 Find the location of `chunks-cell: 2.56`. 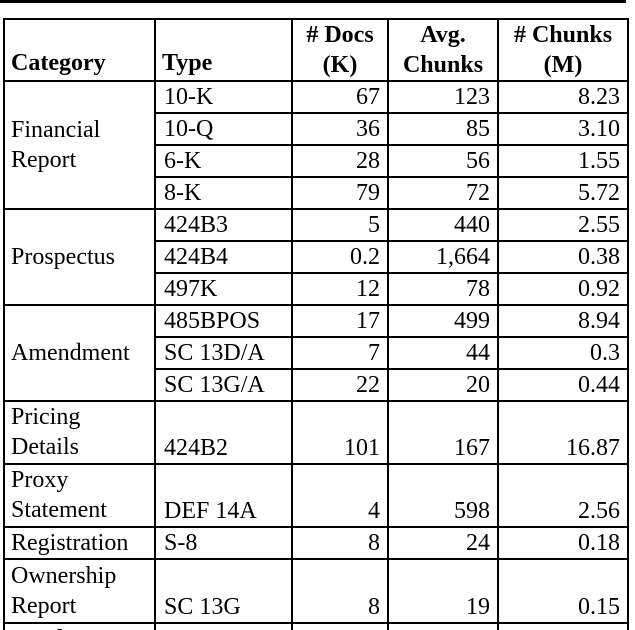

chunks-cell: 2.56 is located at coordinates (563, 495).